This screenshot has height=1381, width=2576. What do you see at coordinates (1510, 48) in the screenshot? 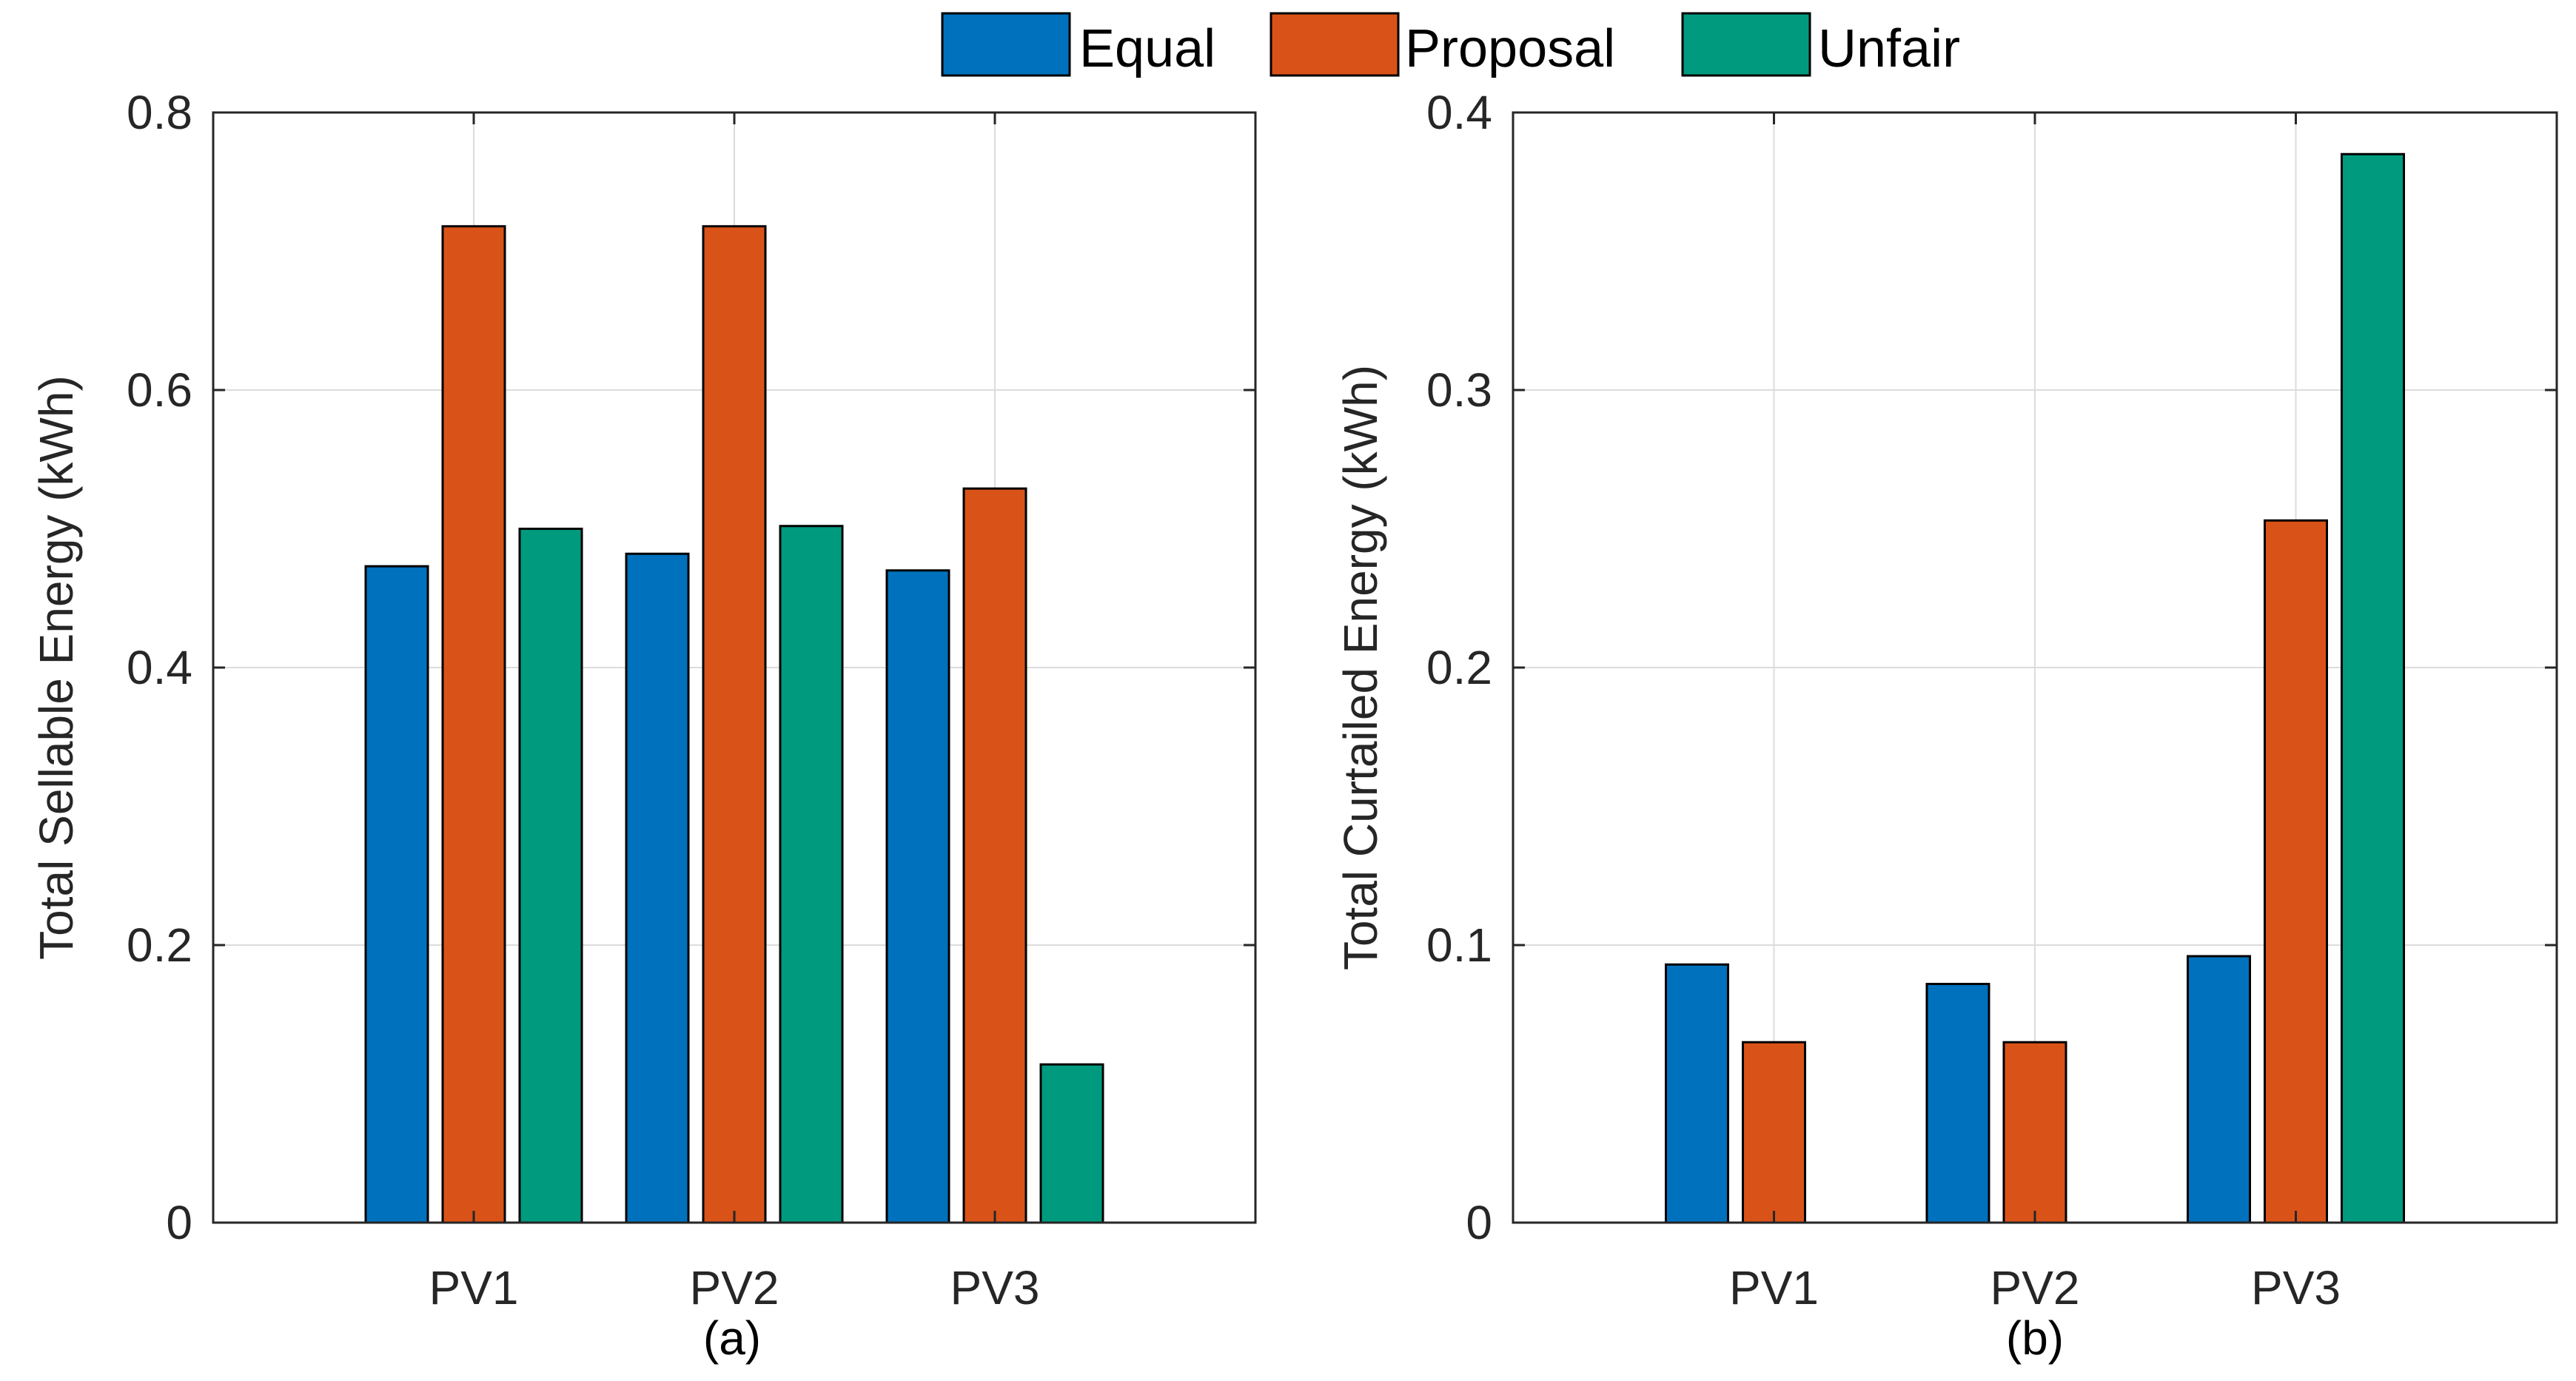
I see `legend-label-proposal: Proposal` at bounding box center [1510, 48].